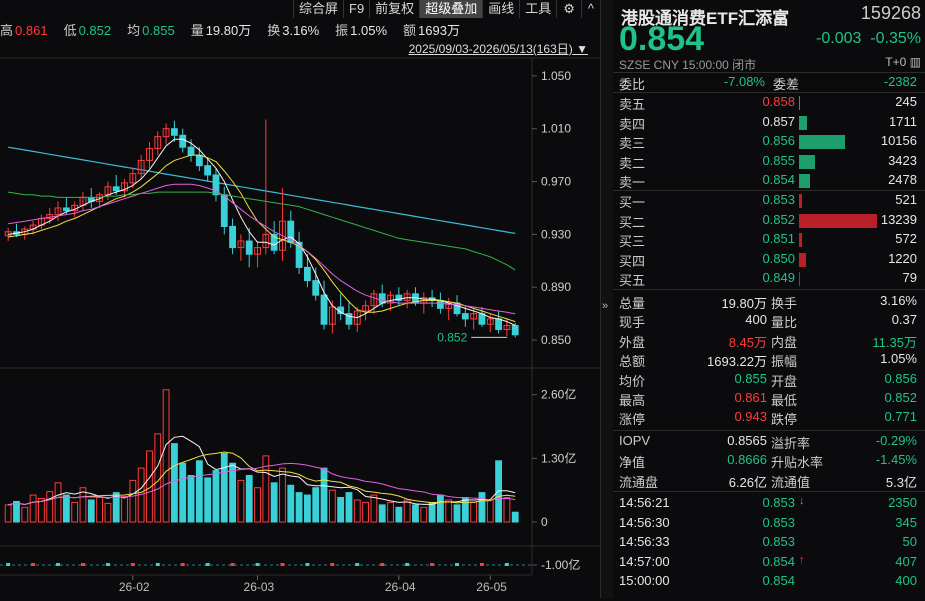  I want to click on stat-value: 0.37, so click(904, 320).